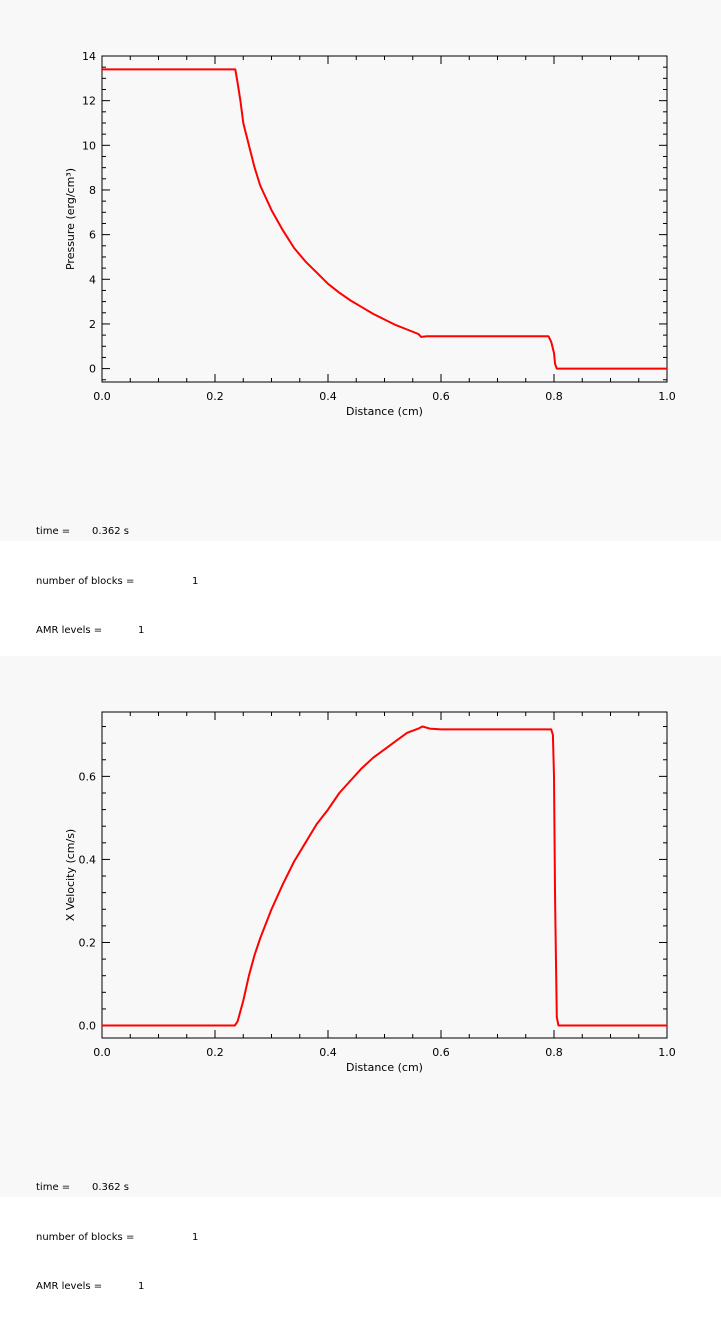 The height and width of the screenshot is (1329, 721). I want to click on y-tick-label: 2, so click(92, 324).